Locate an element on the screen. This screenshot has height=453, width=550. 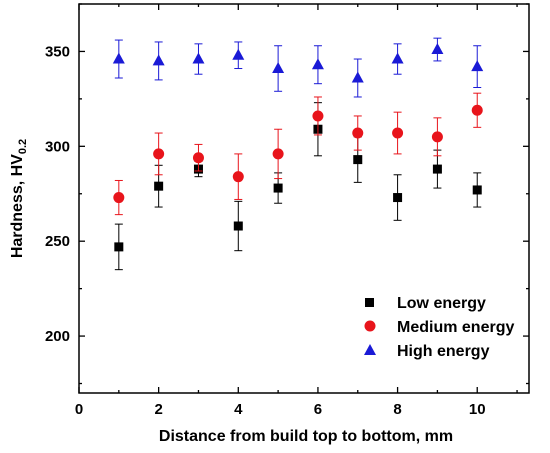
x-axis-title: Distance from build top to bottom, mm is located at coordinates (306, 436).